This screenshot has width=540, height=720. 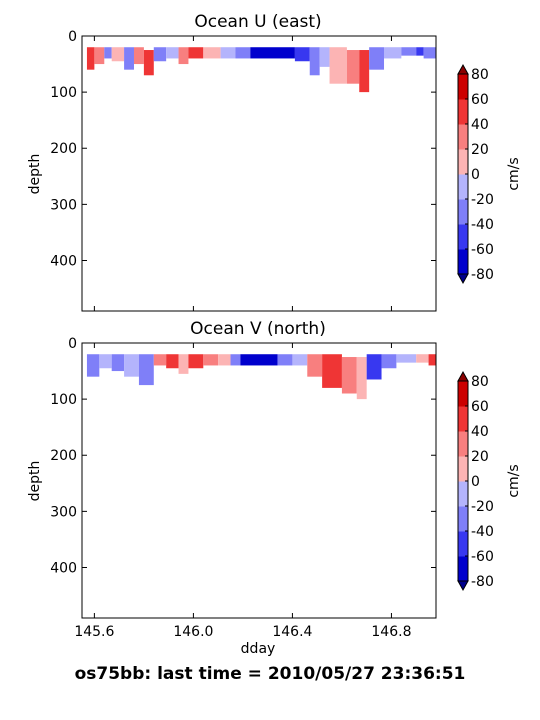 I want to click on colorbar: 80 60 40 20 0 -20 -40 -60 -80, so click(x=475, y=174).